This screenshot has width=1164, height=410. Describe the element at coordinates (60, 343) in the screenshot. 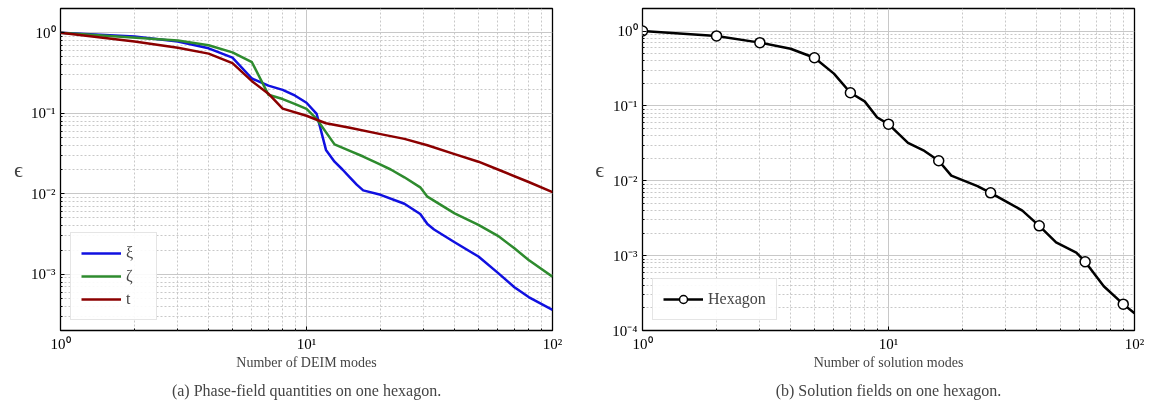

I see `x-tick-label: 10⁰` at that location.